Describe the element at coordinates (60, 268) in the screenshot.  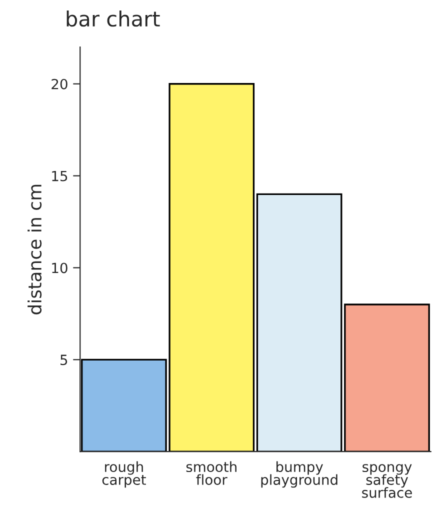
I see `y-tick-label: 10` at that location.